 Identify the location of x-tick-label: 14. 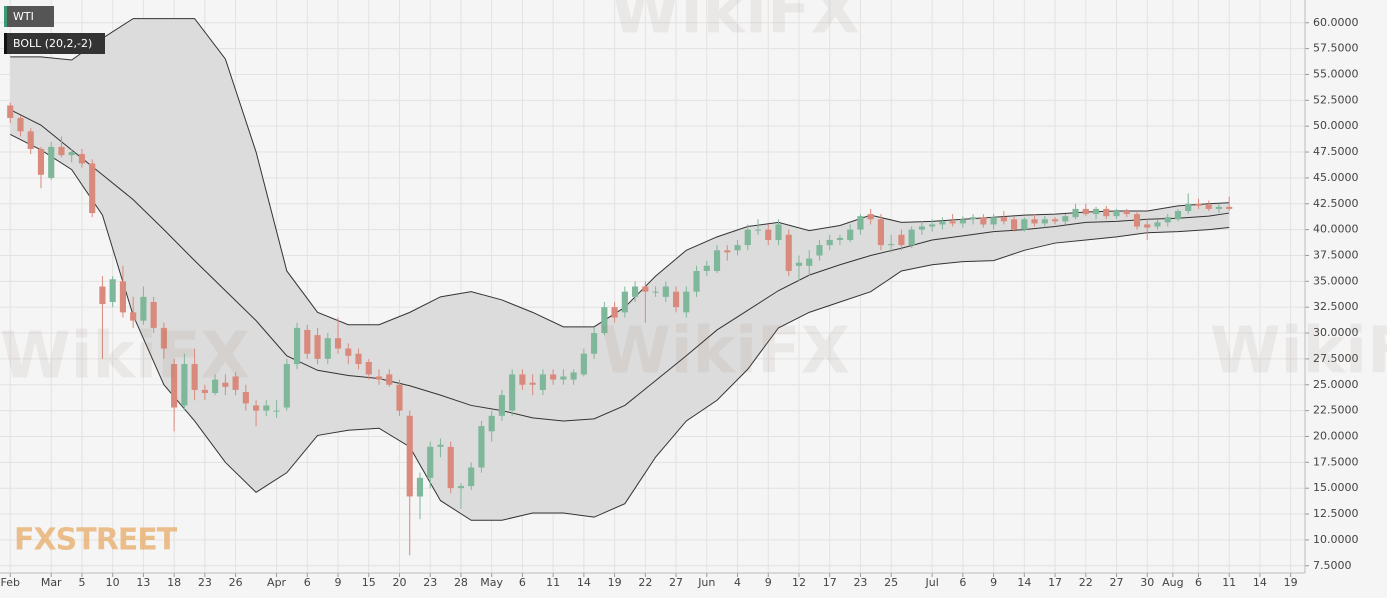
(1024, 582).